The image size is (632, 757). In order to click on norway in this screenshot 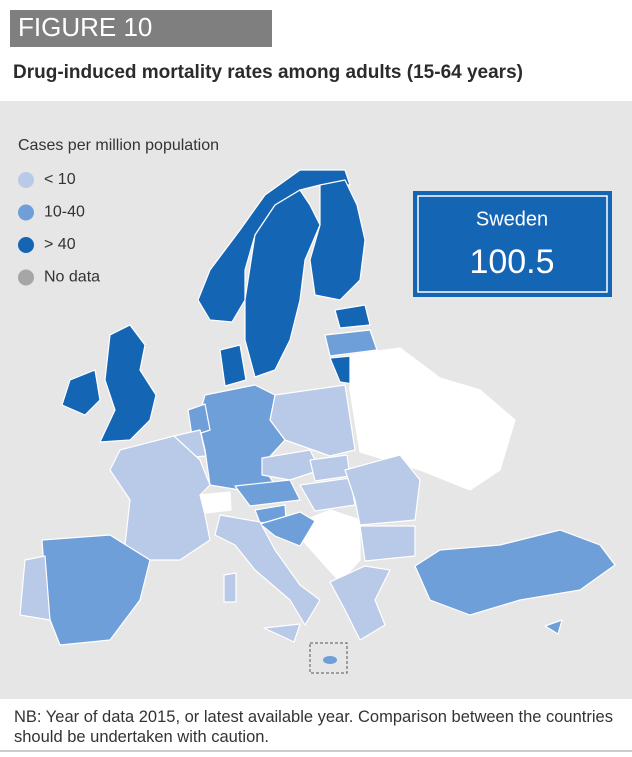, I will do `click(274, 246)`.